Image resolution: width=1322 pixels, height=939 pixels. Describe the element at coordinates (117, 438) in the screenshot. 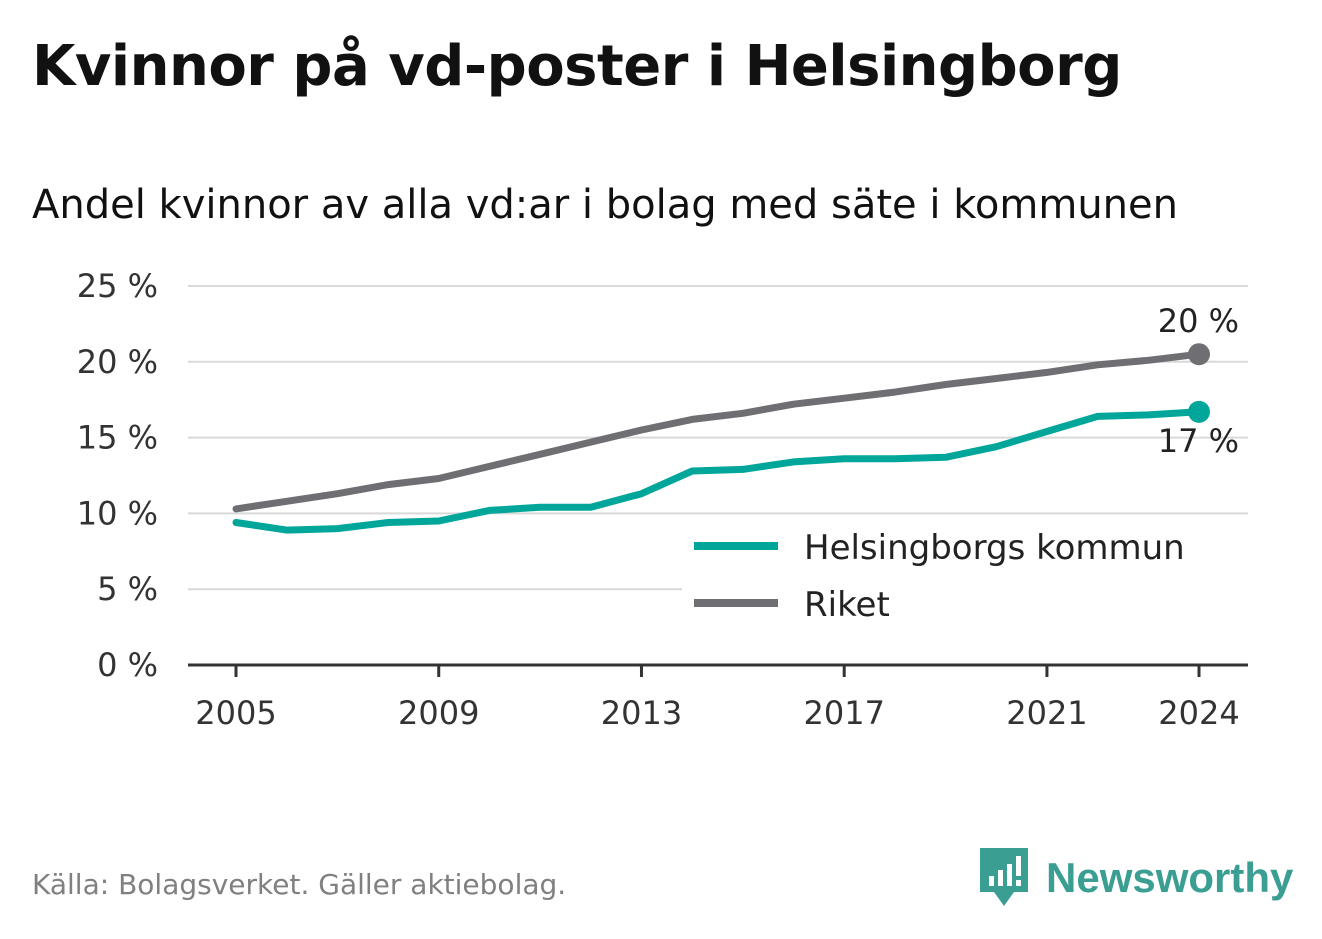

I see `y-tick-label: 15 %` at that location.